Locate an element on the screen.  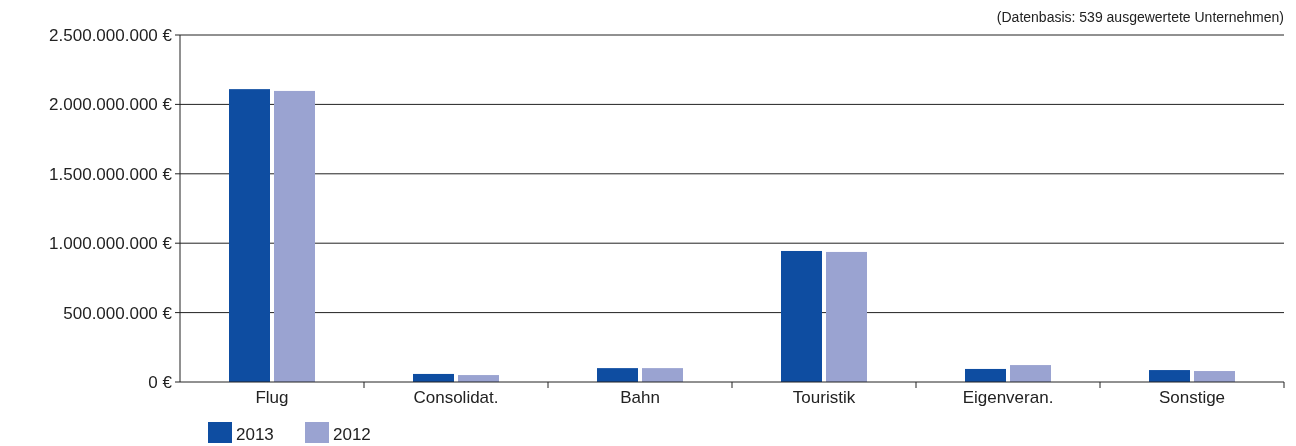
legend-label: 2013 is located at coordinates (255, 434).